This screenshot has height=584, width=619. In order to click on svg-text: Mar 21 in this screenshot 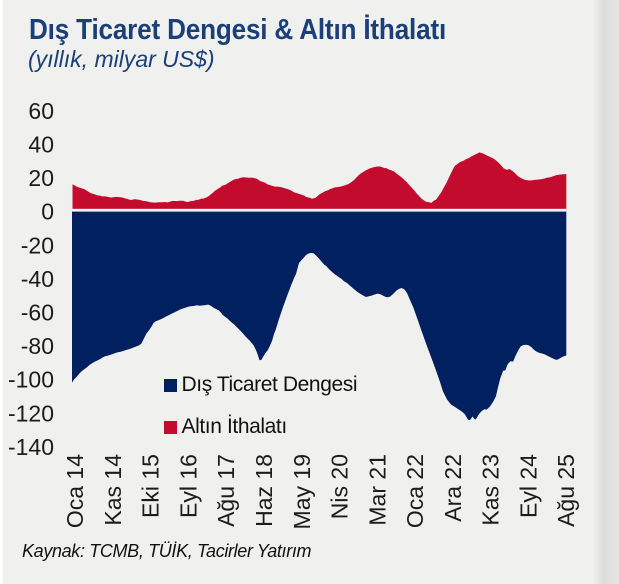, I will do `click(377, 490)`.